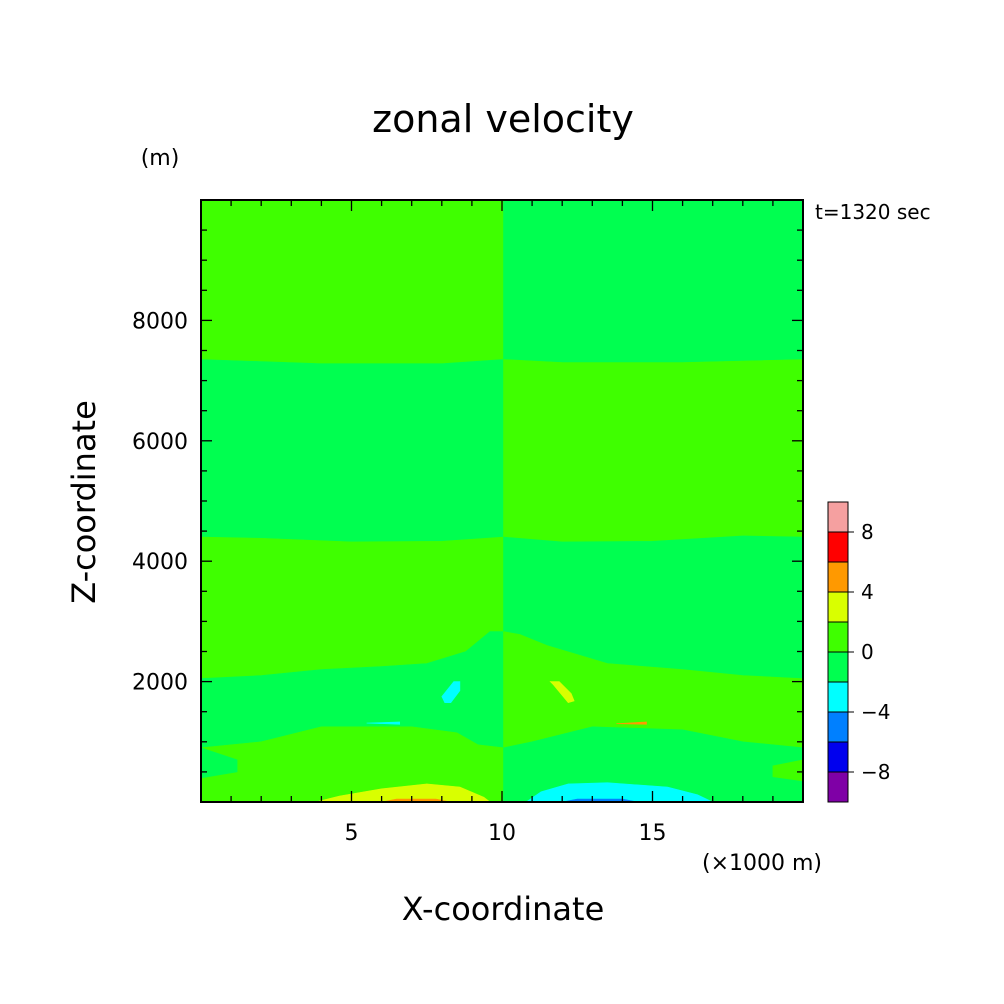 Image resolution: width=1004 pixels, height=1004 pixels. What do you see at coordinates (160, 321) in the screenshot?
I see `y-tick-label: 8000` at bounding box center [160, 321].